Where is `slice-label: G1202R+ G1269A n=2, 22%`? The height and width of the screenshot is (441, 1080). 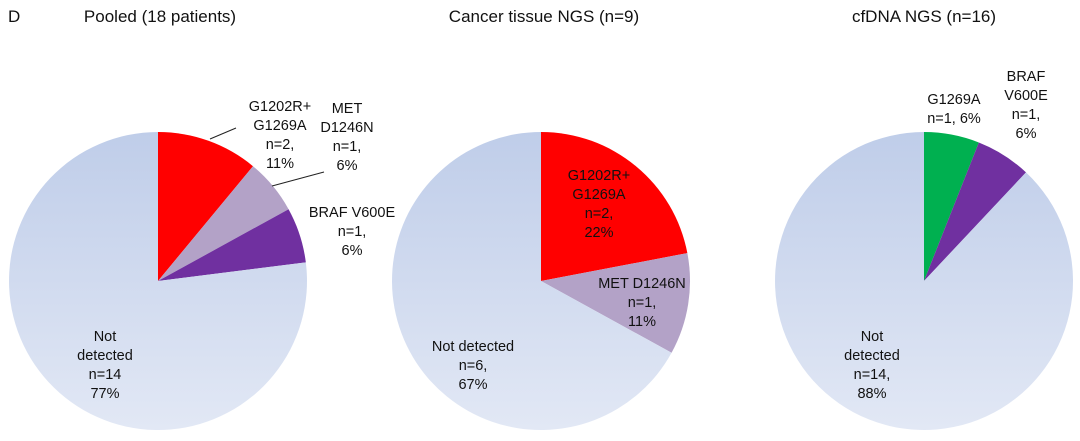
slice-label: G1202R+ G1269A n=2, 22% is located at coordinates (599, 204).